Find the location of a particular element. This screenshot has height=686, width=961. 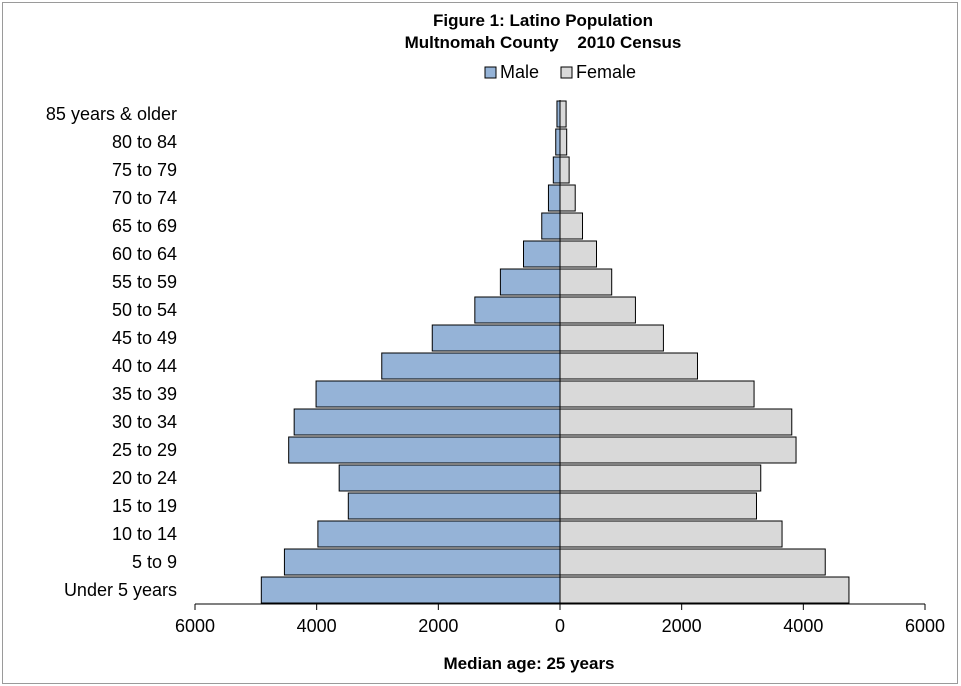

chart-title-line1: Figure 1: Latino Population is located at coordinates (543, 20).